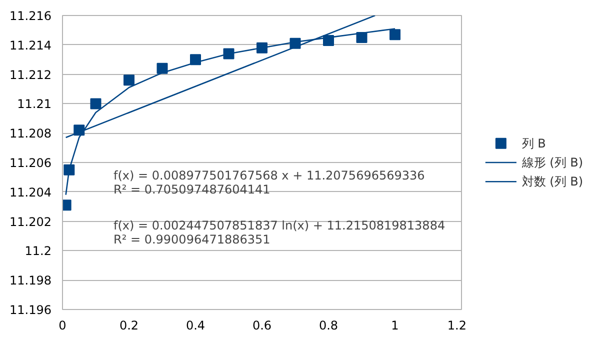 Image resolution: width=605 pixels, height=340 pixels. I want to click on y-tick-label: 11.208, so click(31, 133).